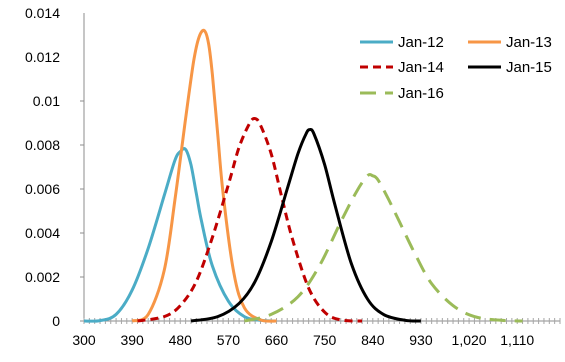  Describe the element at coordinates (181, 340) in the screenshot. I see `x-tick-label: 480` at that location.